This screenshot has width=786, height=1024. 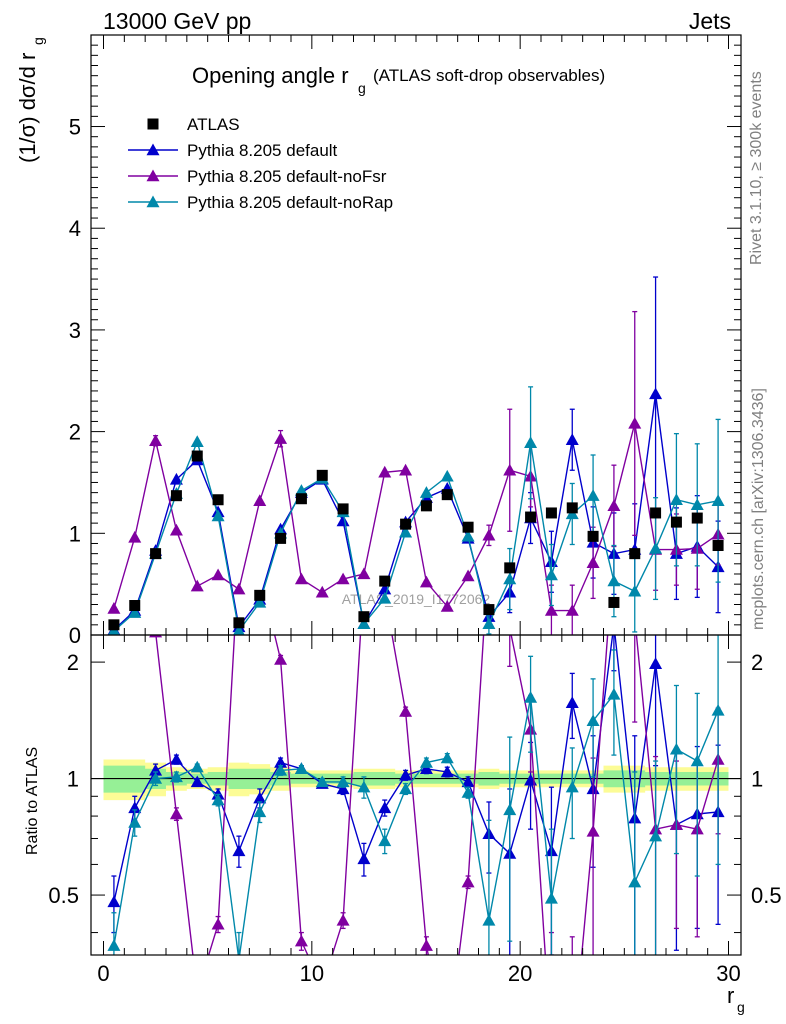 What do you see at coordinates (38, 41) in the screenshot?
I see `main-y-axis-label-subscript: g` at bounding box center [38, 41].